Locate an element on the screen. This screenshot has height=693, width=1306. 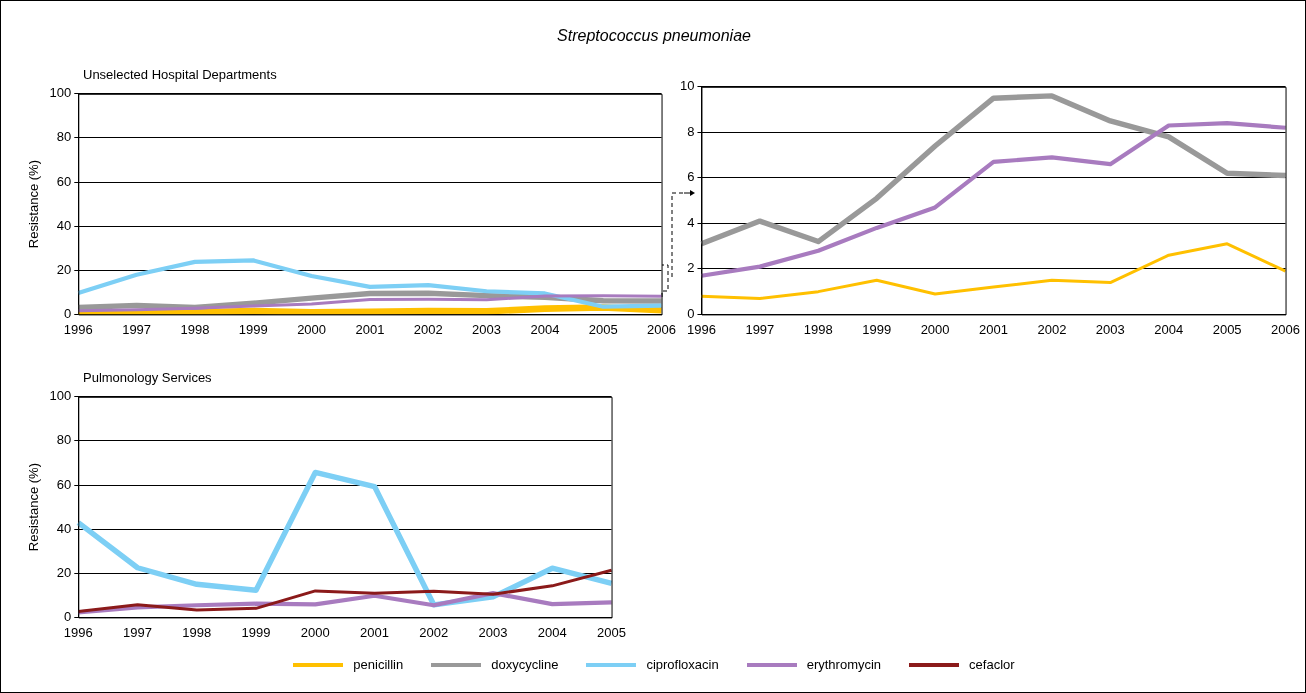
y-tick-label: 8 is located at coordinates (691, 131).